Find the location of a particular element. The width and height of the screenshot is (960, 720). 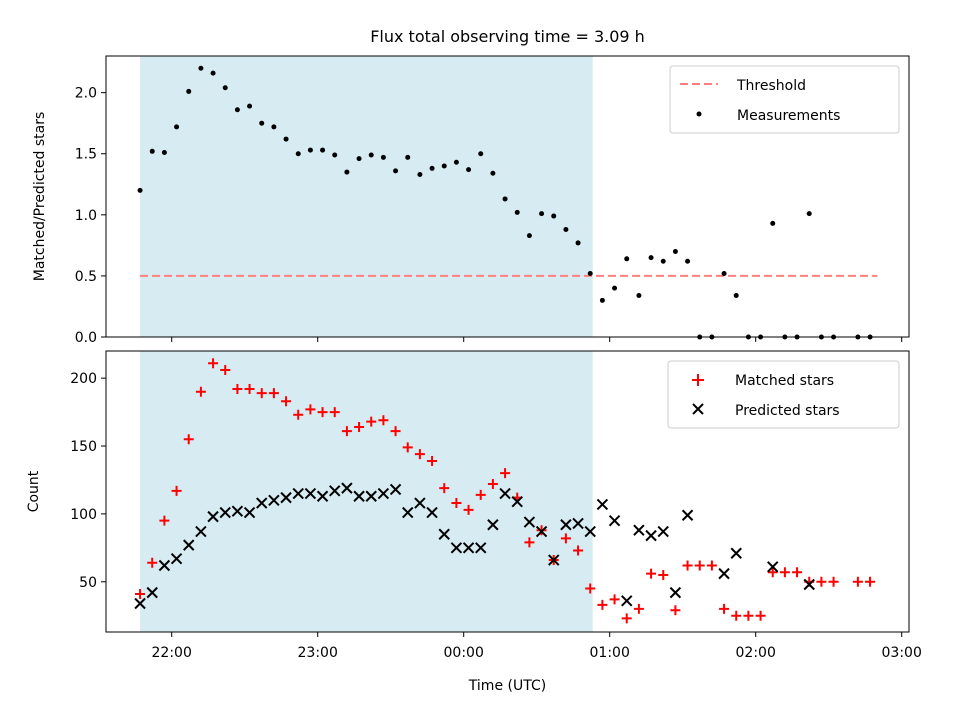

y-tick-label: 150 is located at coordinates (83, 447).